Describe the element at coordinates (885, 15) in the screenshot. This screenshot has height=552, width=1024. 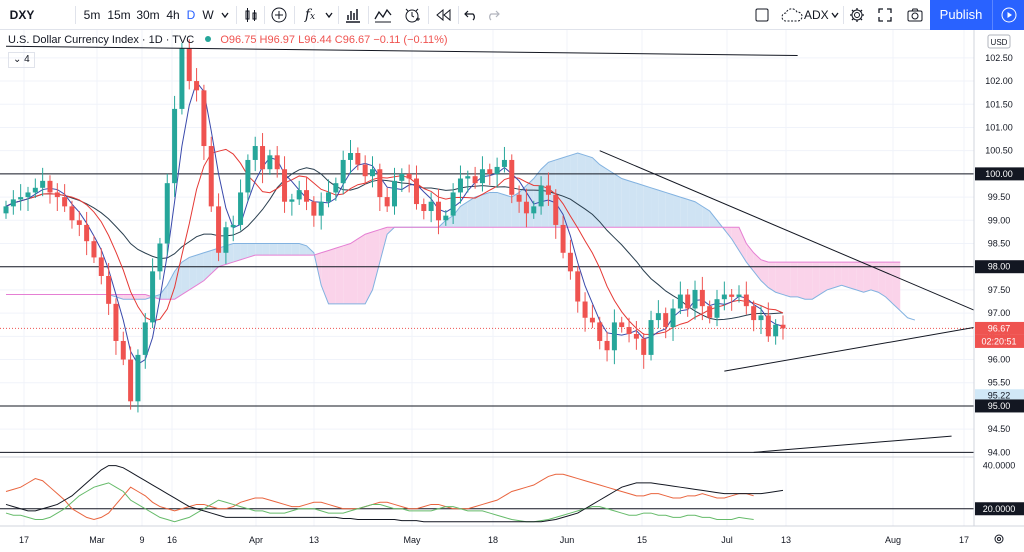
I see `fullscreen-icon` at that location.